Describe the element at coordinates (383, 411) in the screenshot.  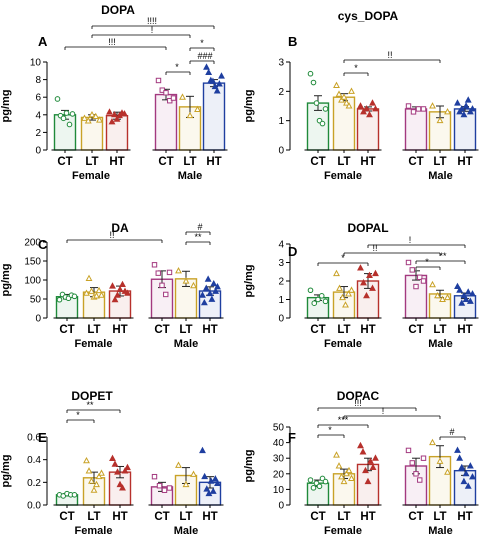
I see `significance-label: !` at that location.